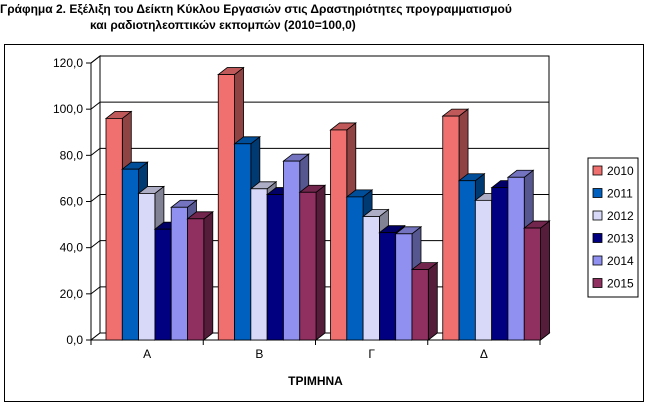  Describe the element at coordinates (147, 354) in the screenshot. I see `x-tick-label: Α` at that location.